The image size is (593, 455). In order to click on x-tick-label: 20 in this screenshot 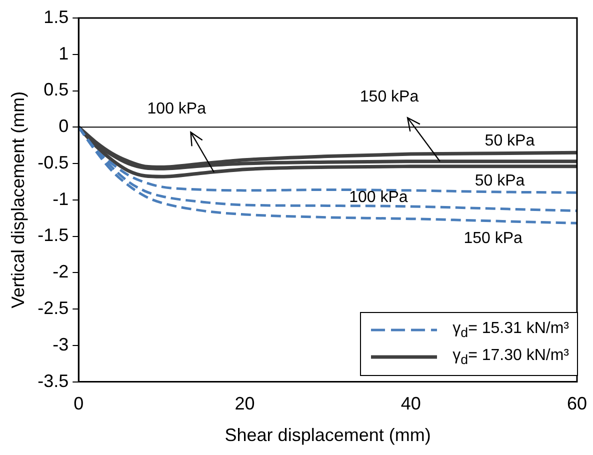, I will do `click(244, 404)`.